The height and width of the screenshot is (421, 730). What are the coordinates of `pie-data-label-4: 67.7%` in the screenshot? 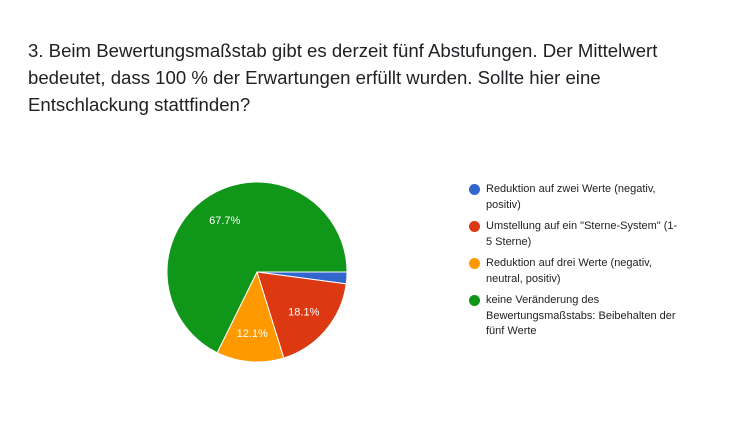 It's located at (224, 221).